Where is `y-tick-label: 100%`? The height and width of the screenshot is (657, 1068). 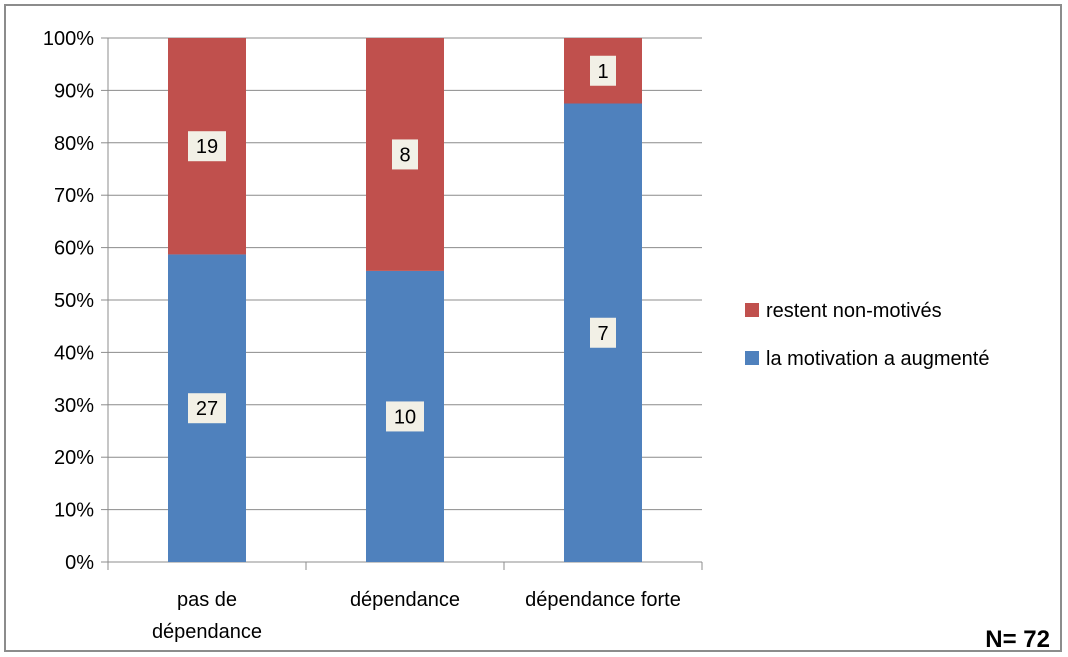 y-tick-label: 100% is located at coordinates (68, 39).